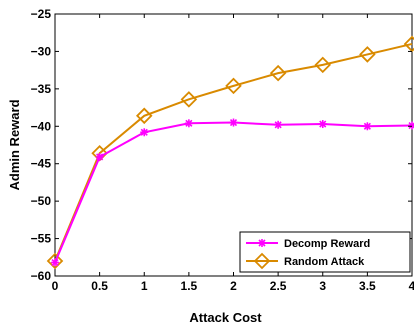 The height and width of the screenshot is (327, 414). Describe the element at coordinates (367, 286) in the screenshot. I see `x-tick-label: 3.5` at that location.